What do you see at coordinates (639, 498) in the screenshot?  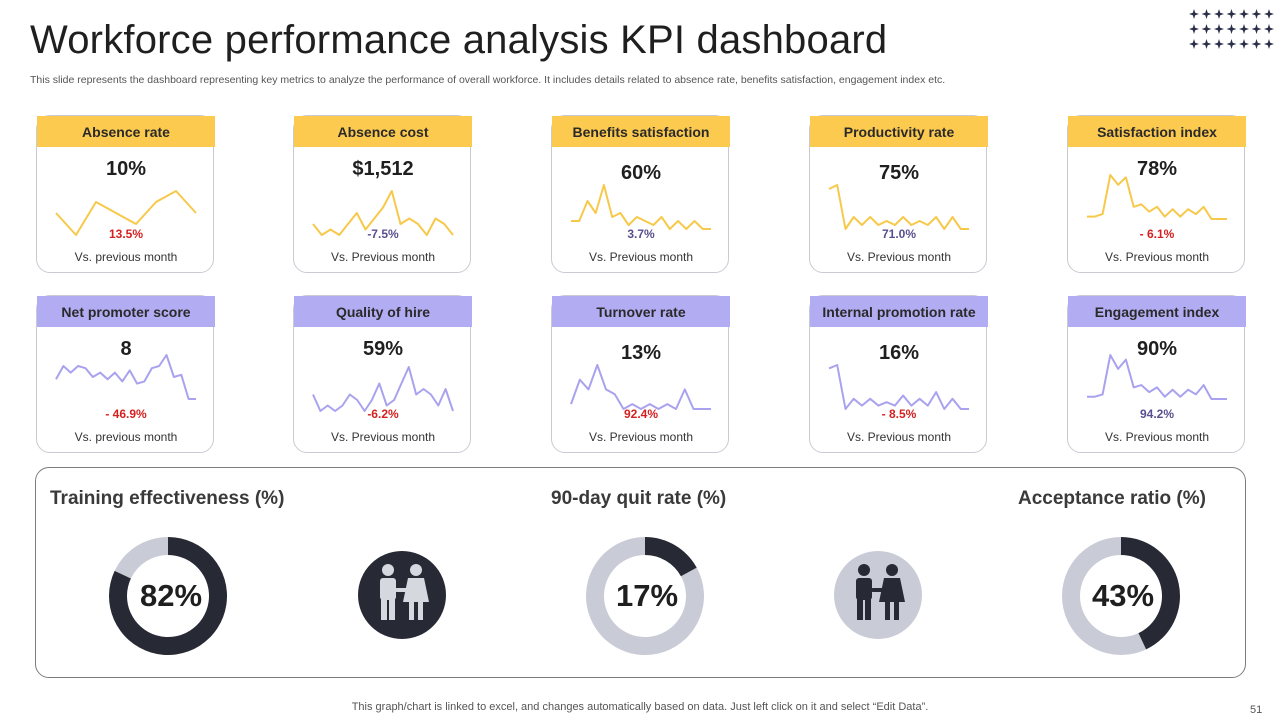 I see `quit-rate-title: 90-day quit rate (%)` at bounding box center [639, 498].